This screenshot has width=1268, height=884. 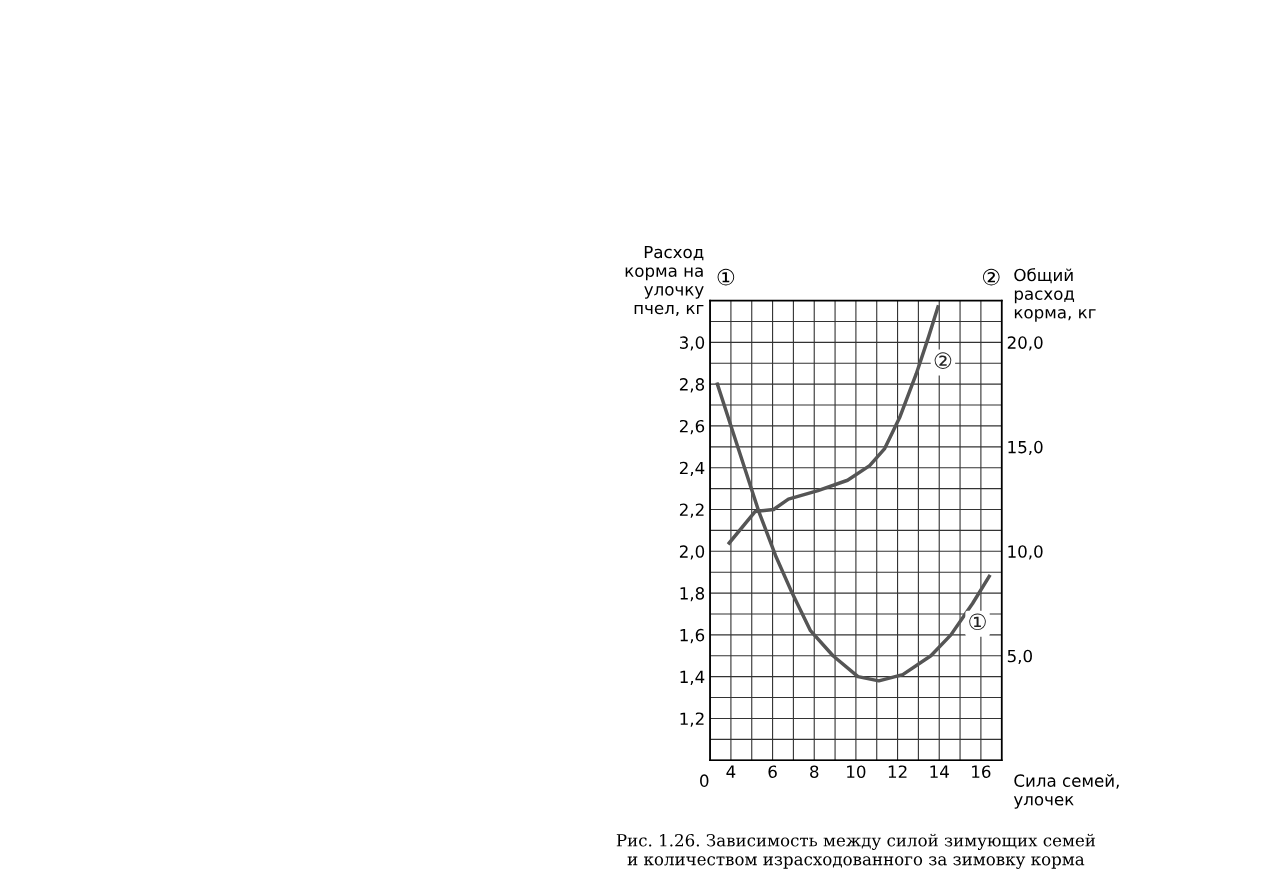 I want to click on y-axis-title: Расход корма на улочку пчел, кг, so click(x=664, y=280).